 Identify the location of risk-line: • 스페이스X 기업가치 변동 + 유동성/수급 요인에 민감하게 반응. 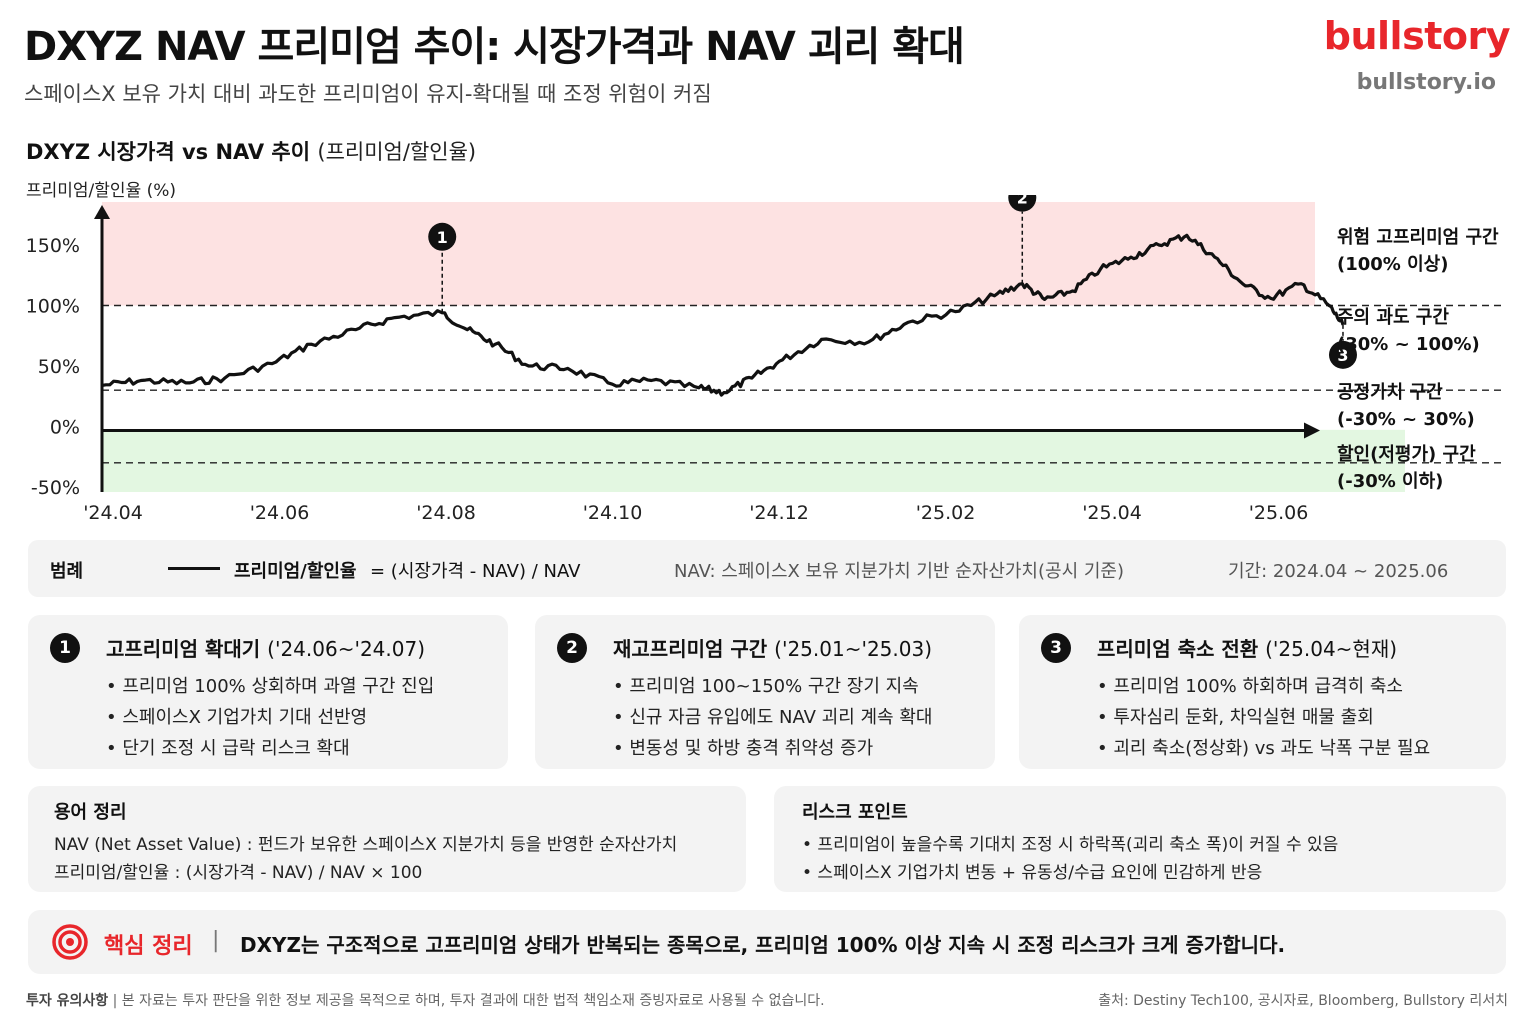
(1032, 873).